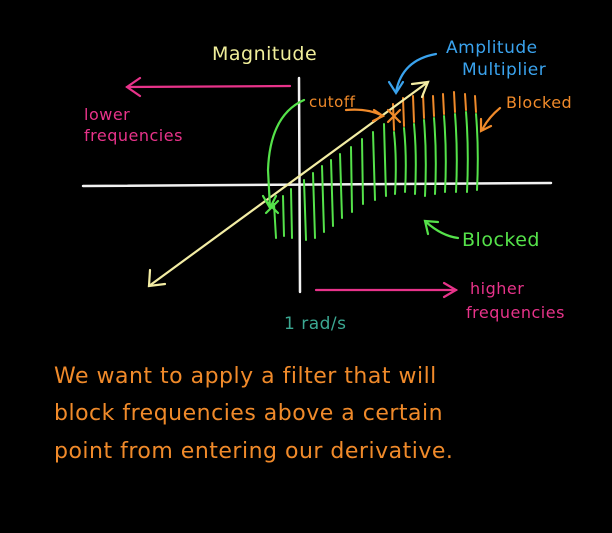 The height and width of the screenshot is (533, 612). I want to click on lower-frequencies-label-line1: lower, so click(107, 114).